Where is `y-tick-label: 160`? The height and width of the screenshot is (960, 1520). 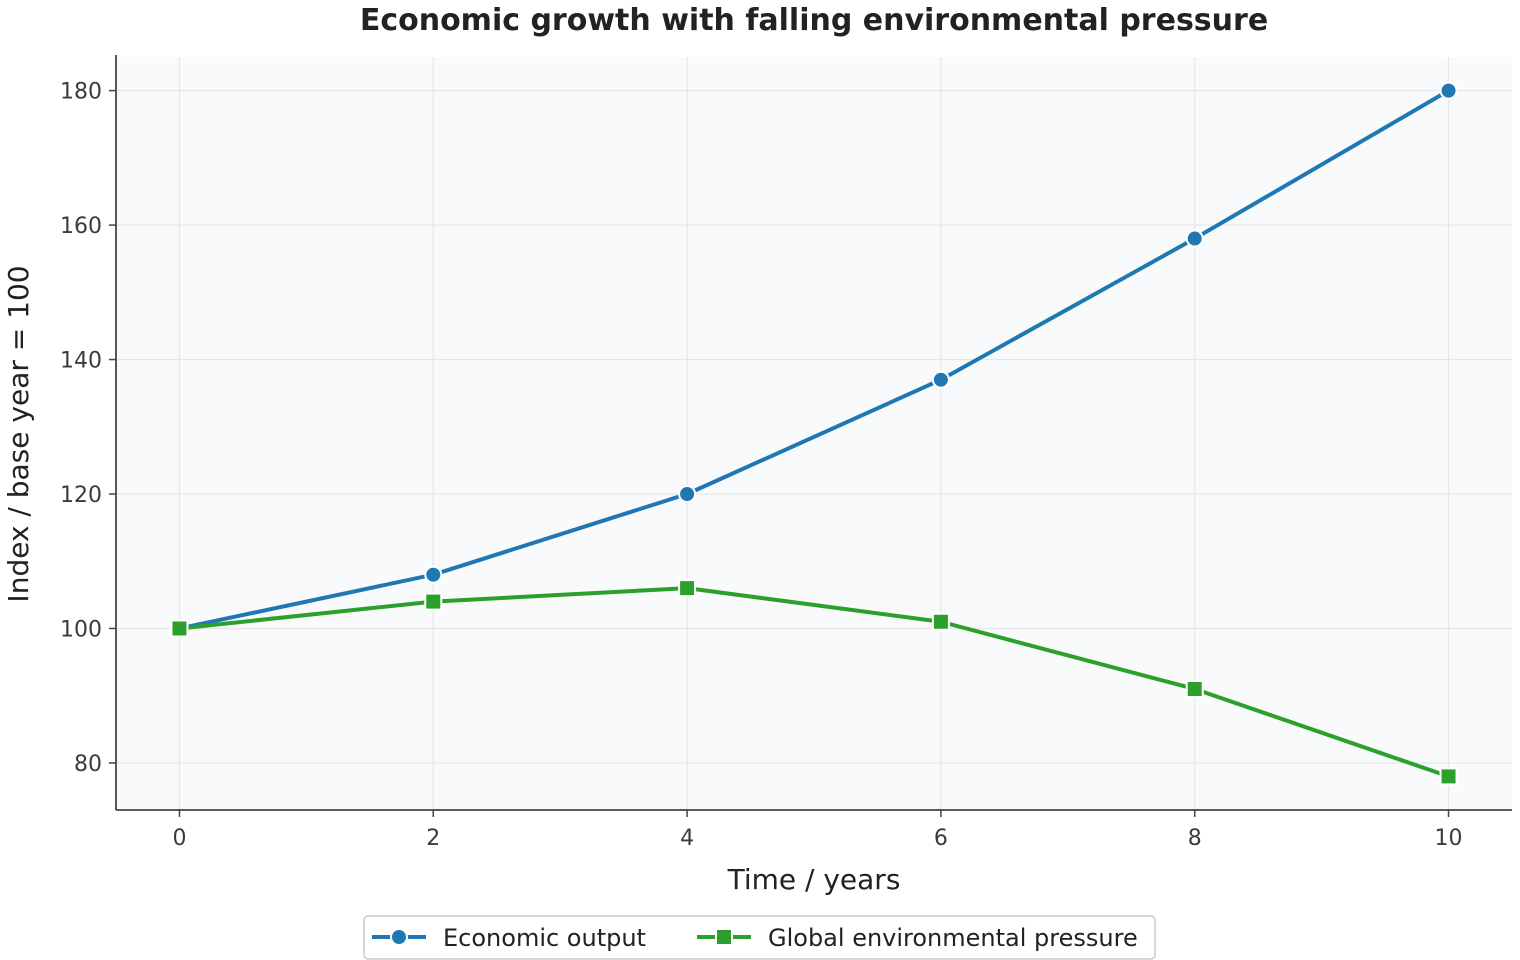 y-tick-label: 160 is located at coordinates (81, 226).